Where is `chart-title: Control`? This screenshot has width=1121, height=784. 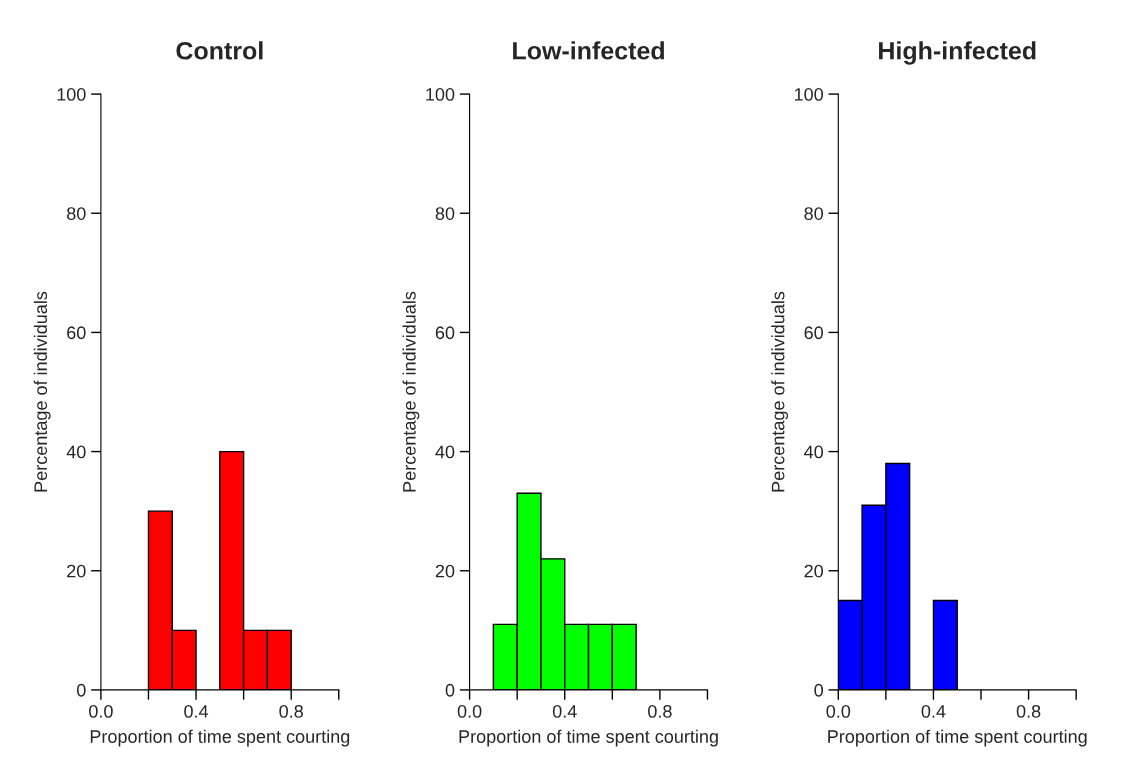
chart-title: Control is located at coordinates (219, 50).